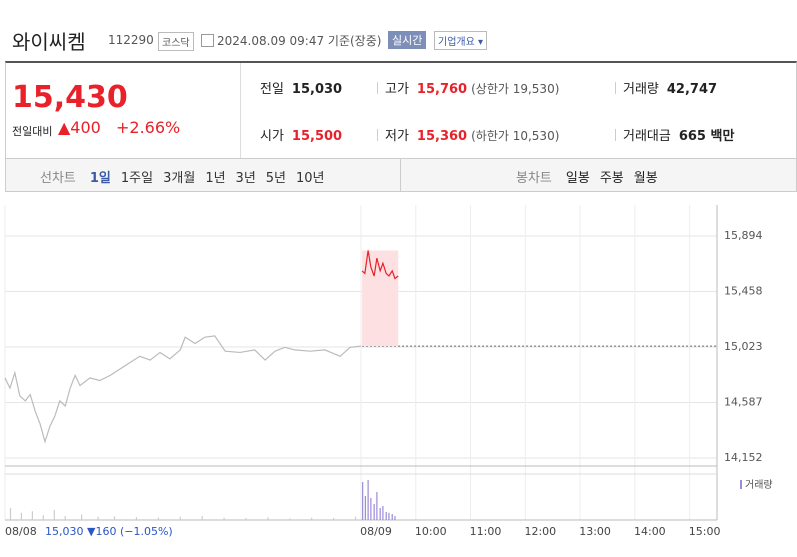 This screenshot has height=557, width=797. What do you see at coordinates (759, 485) in the screenshot?
I see `volume-legend: 거래량` at bounding box center [759, 485].